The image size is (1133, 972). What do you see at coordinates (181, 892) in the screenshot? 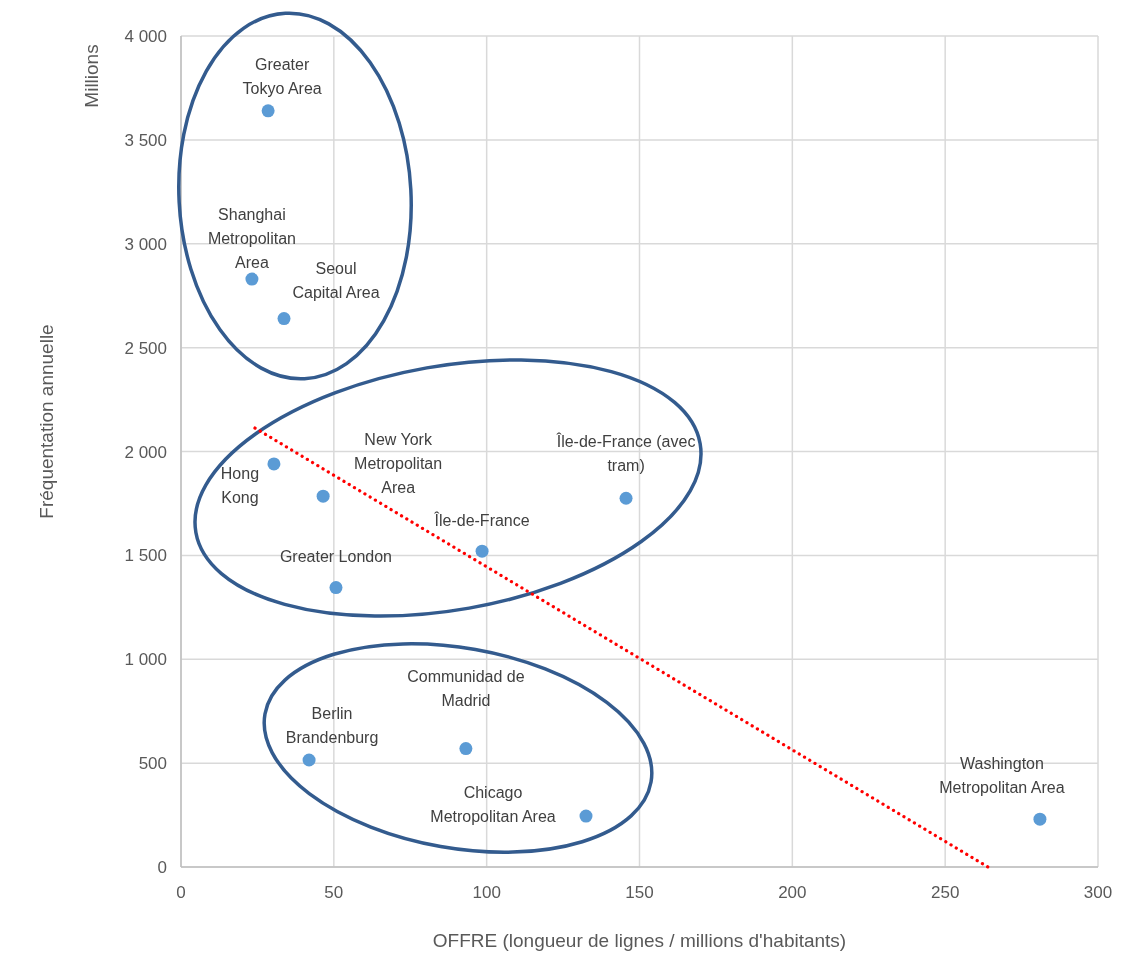
I see `x-tick-label: 0` at bounding box center [181, 892].